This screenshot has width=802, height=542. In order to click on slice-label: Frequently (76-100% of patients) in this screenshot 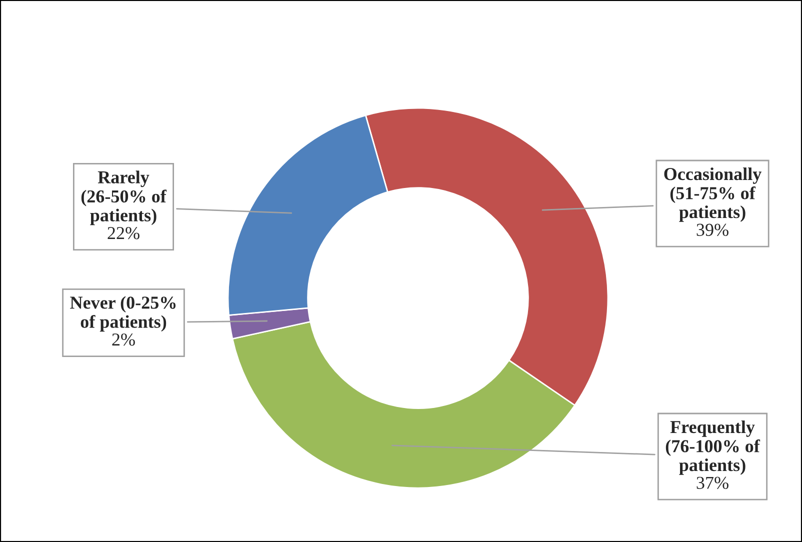, I will do `click(713, 447)`.